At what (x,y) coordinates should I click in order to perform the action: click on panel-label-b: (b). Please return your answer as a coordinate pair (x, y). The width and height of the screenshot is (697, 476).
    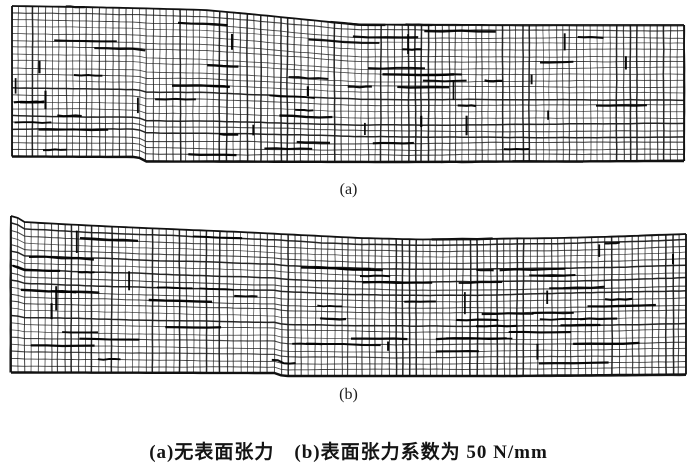
    Looking at the image, I should click on (348, 394).